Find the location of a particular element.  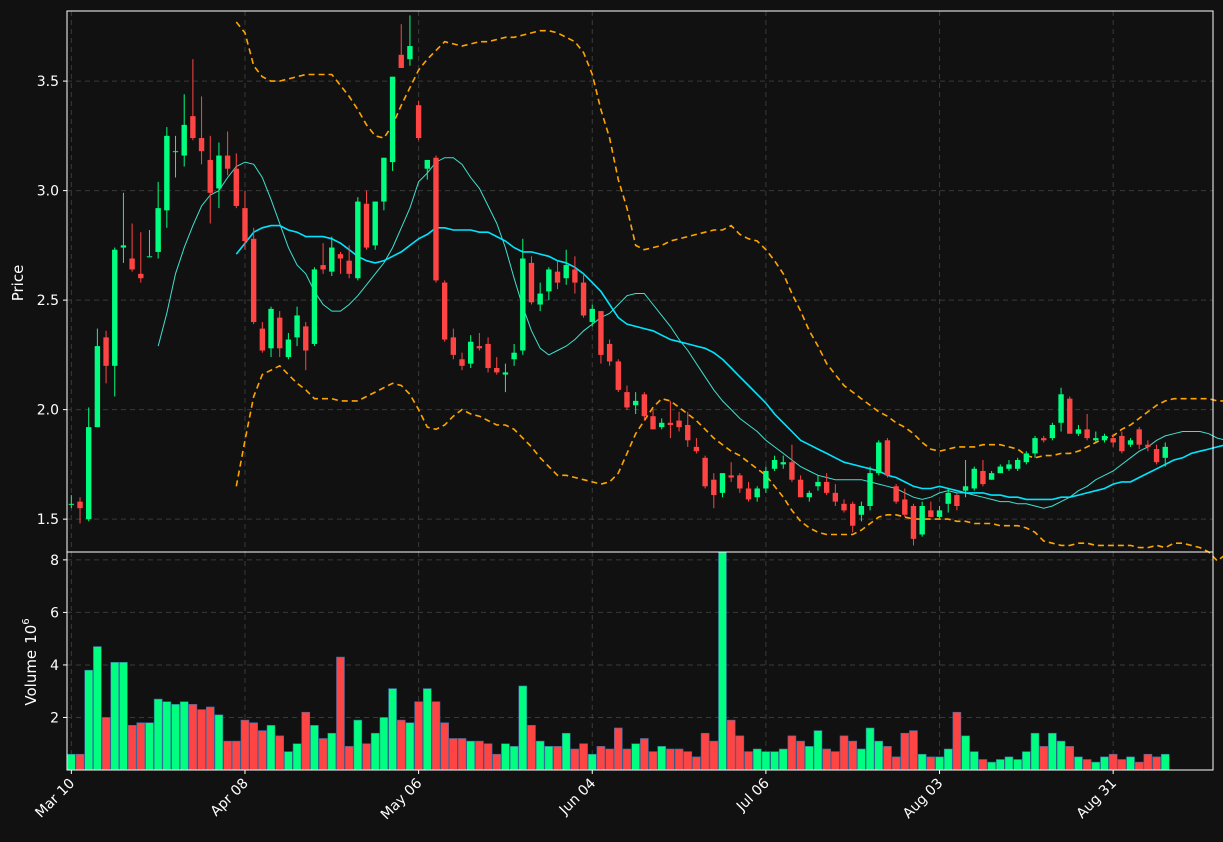

volume-tick-label: 2 is located at coordinates (54, 718).